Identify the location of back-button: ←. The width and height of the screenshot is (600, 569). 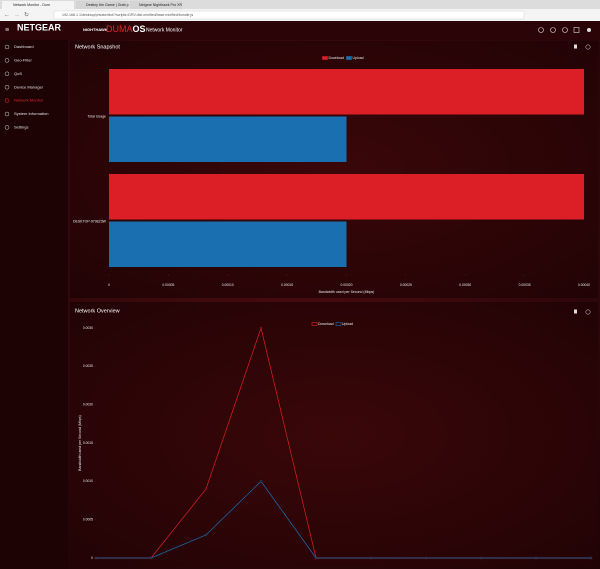
(7, 16).